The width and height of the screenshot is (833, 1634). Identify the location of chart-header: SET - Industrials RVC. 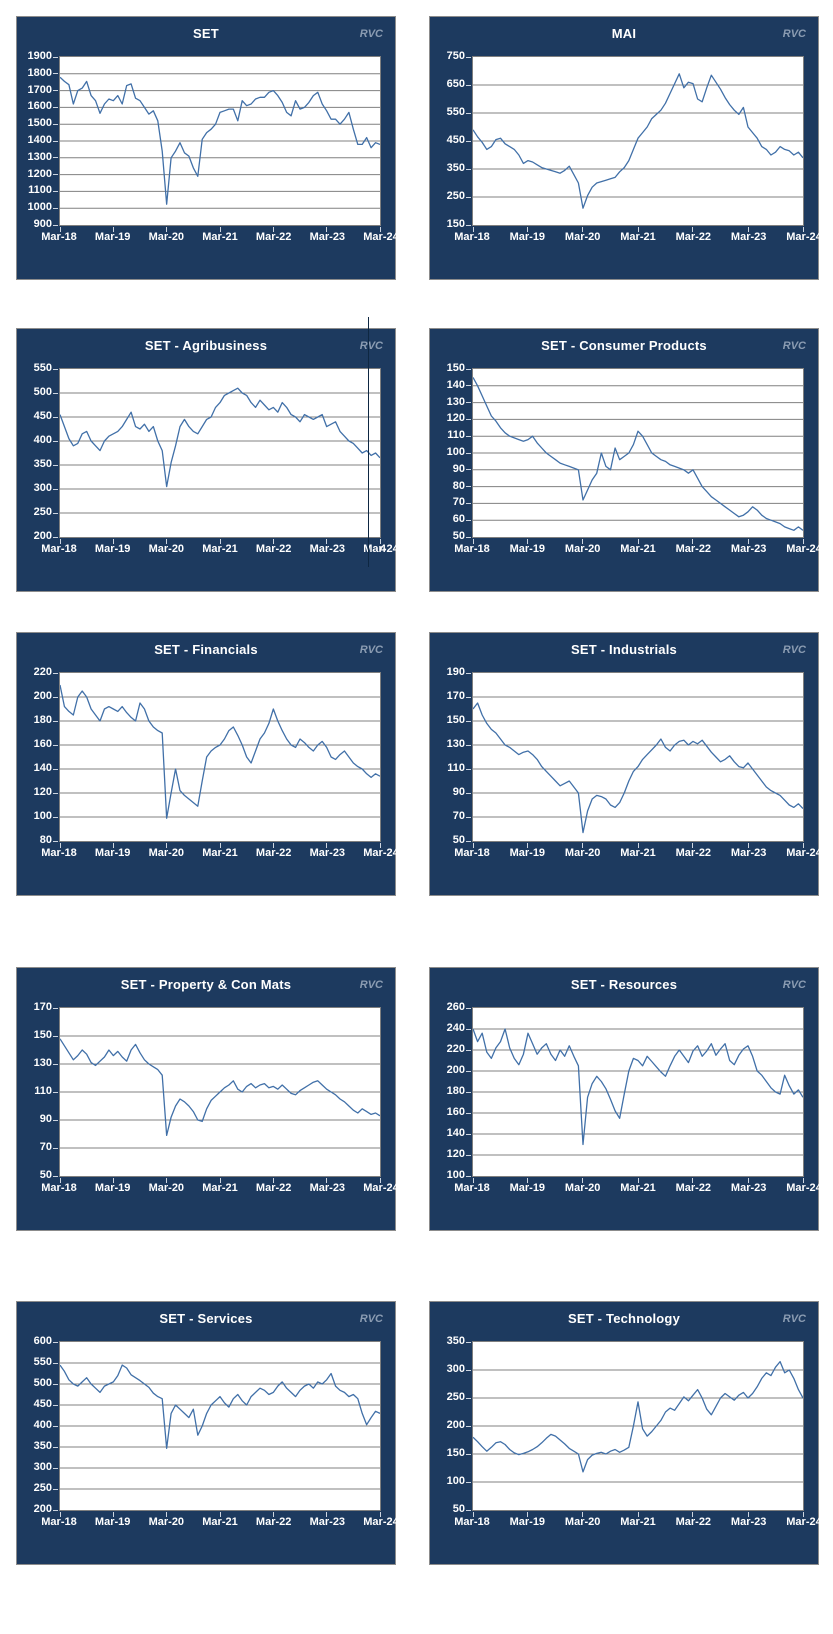
(624, 654).